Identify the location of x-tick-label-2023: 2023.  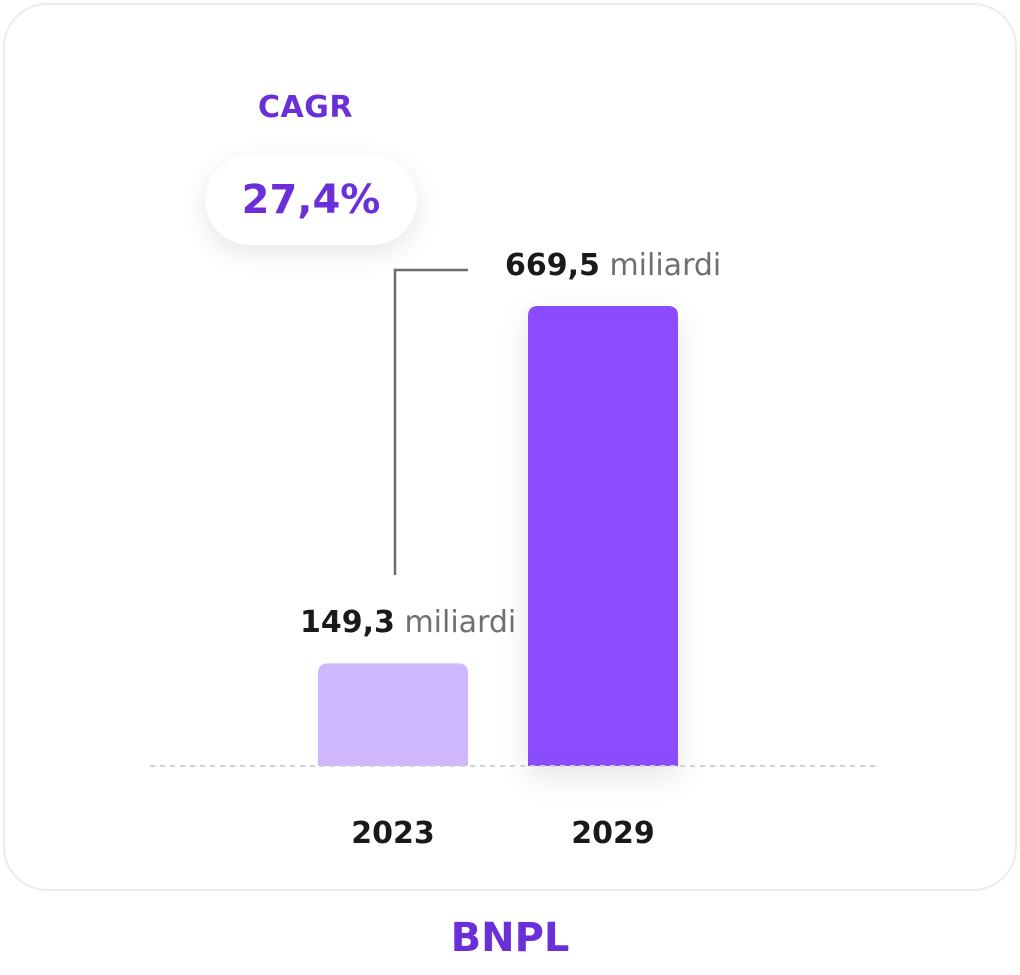
(393, 833).